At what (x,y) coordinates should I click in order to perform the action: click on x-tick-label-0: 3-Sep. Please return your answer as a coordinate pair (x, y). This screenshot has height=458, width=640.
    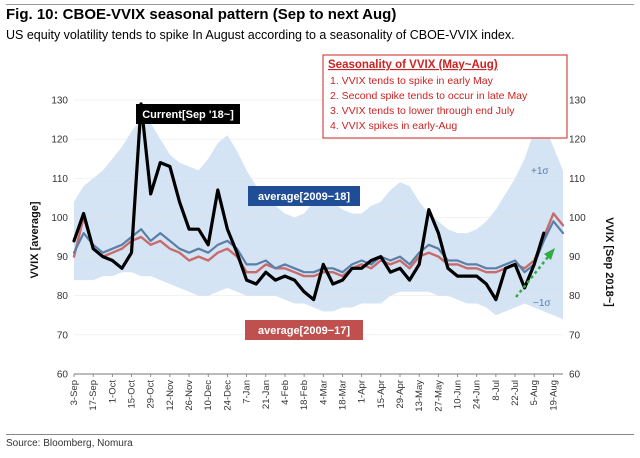
    Looking at the image, I should click on (74, 392).